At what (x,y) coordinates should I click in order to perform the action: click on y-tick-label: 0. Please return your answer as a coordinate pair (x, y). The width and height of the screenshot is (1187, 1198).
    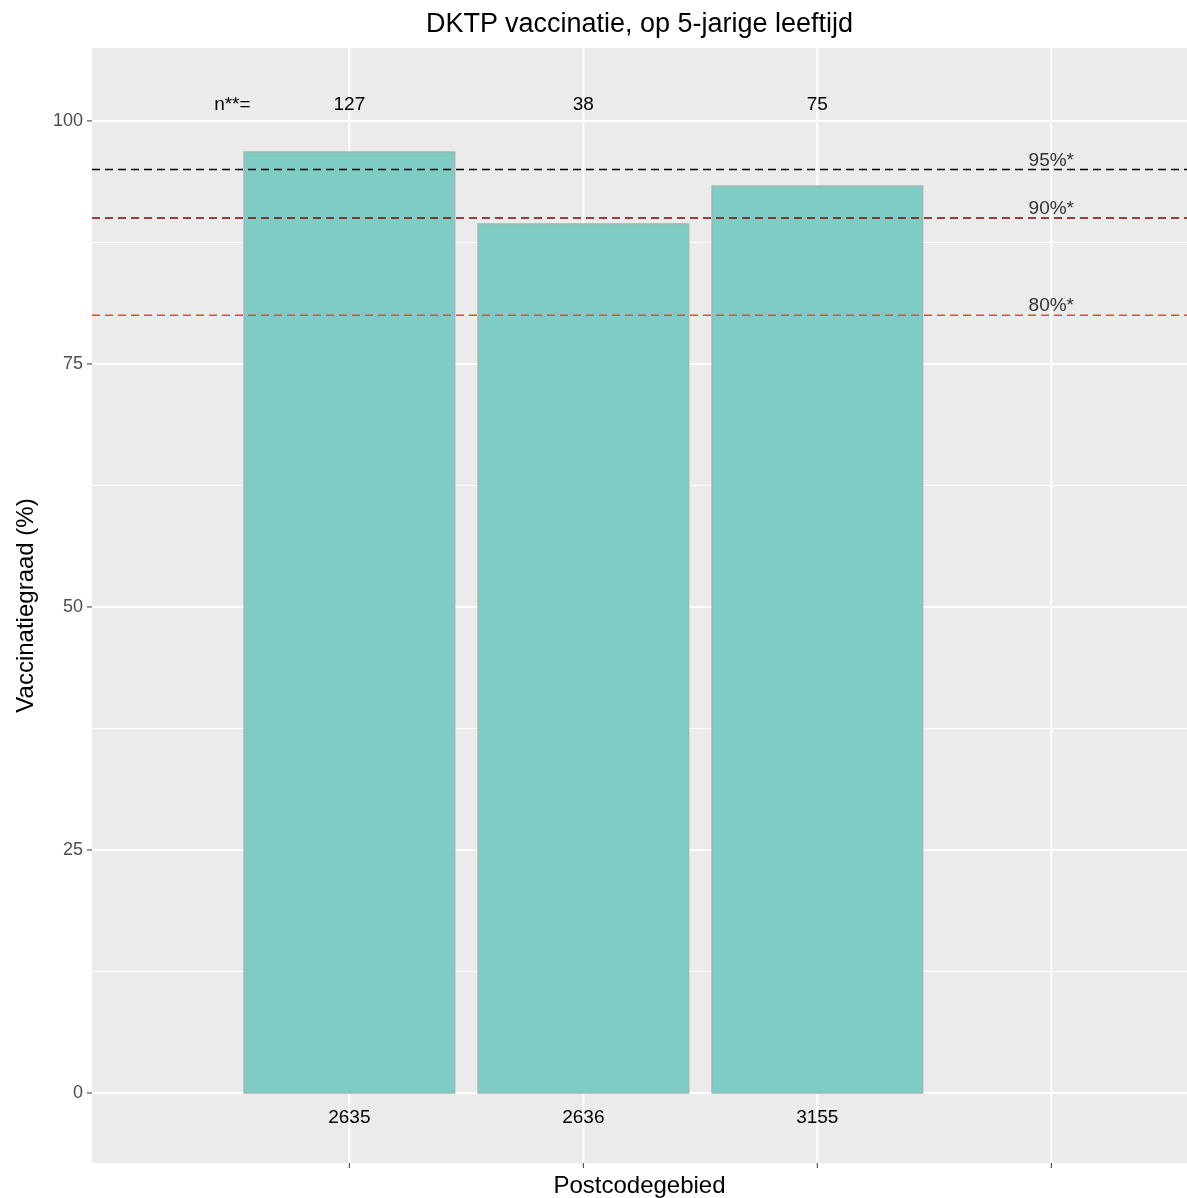
    Looking at the image, I should click on (77, 1091).